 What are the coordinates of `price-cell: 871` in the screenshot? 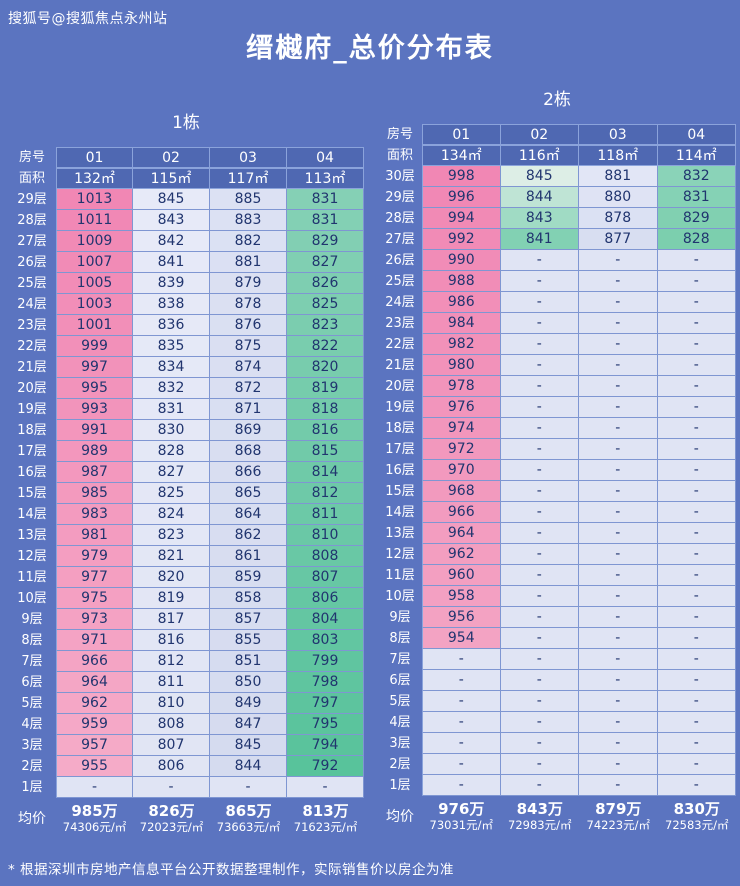 It's located at (248, 409).